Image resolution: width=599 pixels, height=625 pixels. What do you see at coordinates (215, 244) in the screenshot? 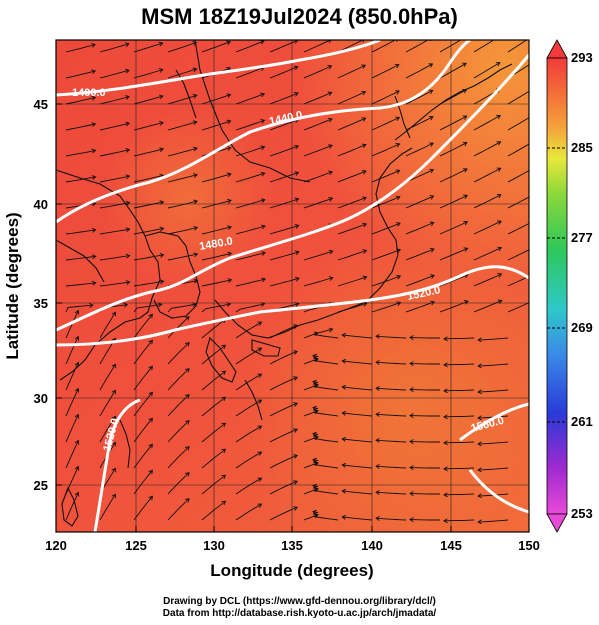
I see `contour-label: 1480.0` at bounding box center [215, 244].